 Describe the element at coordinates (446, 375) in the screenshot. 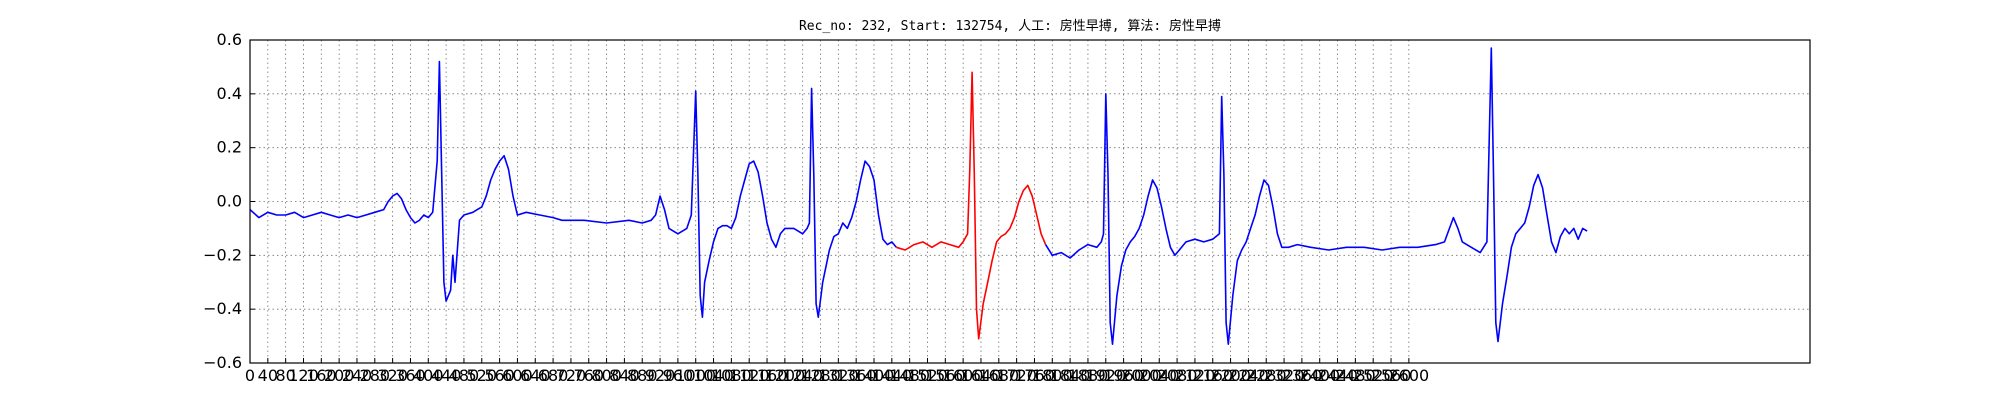

I see `x-tick-label: 440` at that location.